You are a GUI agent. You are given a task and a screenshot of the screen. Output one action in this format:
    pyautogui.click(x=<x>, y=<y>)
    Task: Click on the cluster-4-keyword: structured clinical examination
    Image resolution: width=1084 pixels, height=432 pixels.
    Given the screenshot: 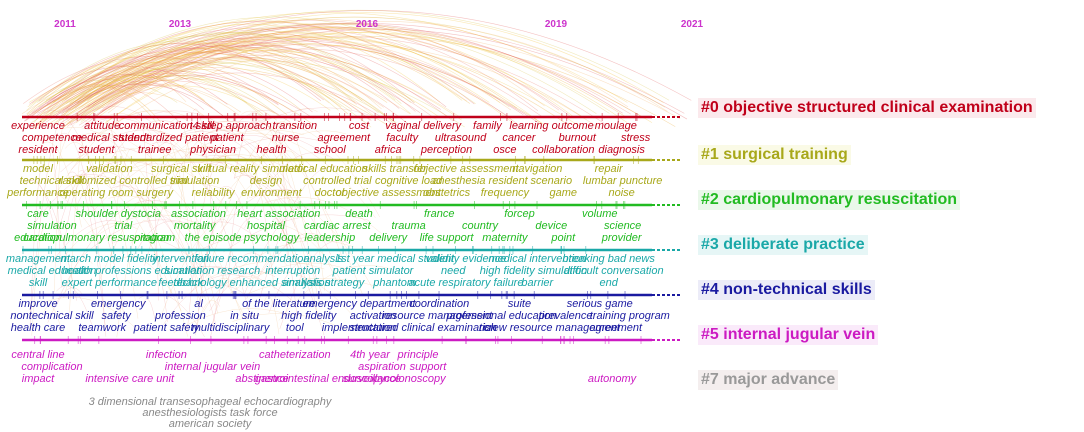 What is the action you would take?
    pyautogui.click(x=423, y=328)
    